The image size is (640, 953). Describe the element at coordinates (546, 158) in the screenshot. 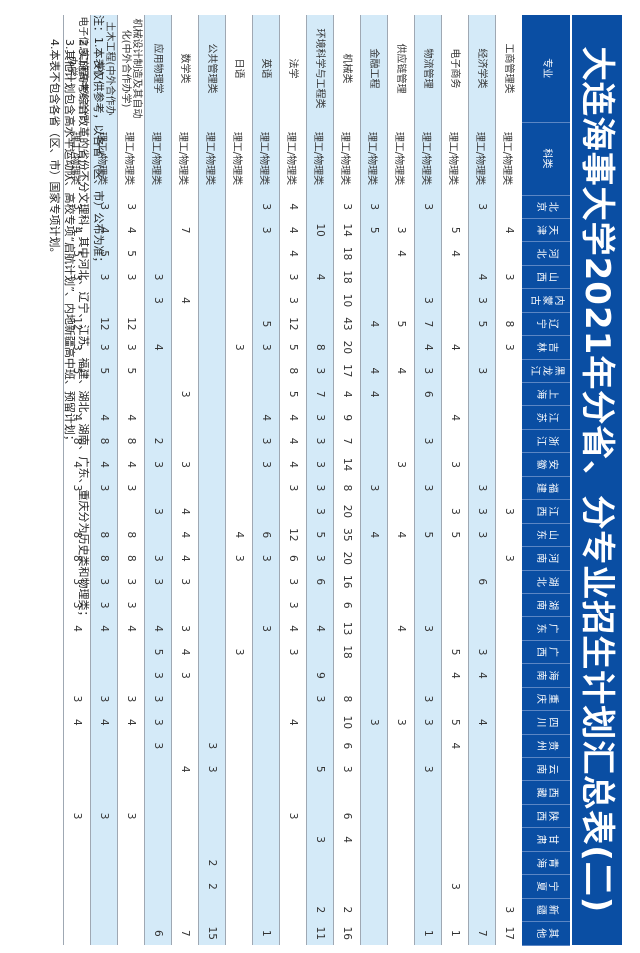

I see `header-category: 科类` at that location.